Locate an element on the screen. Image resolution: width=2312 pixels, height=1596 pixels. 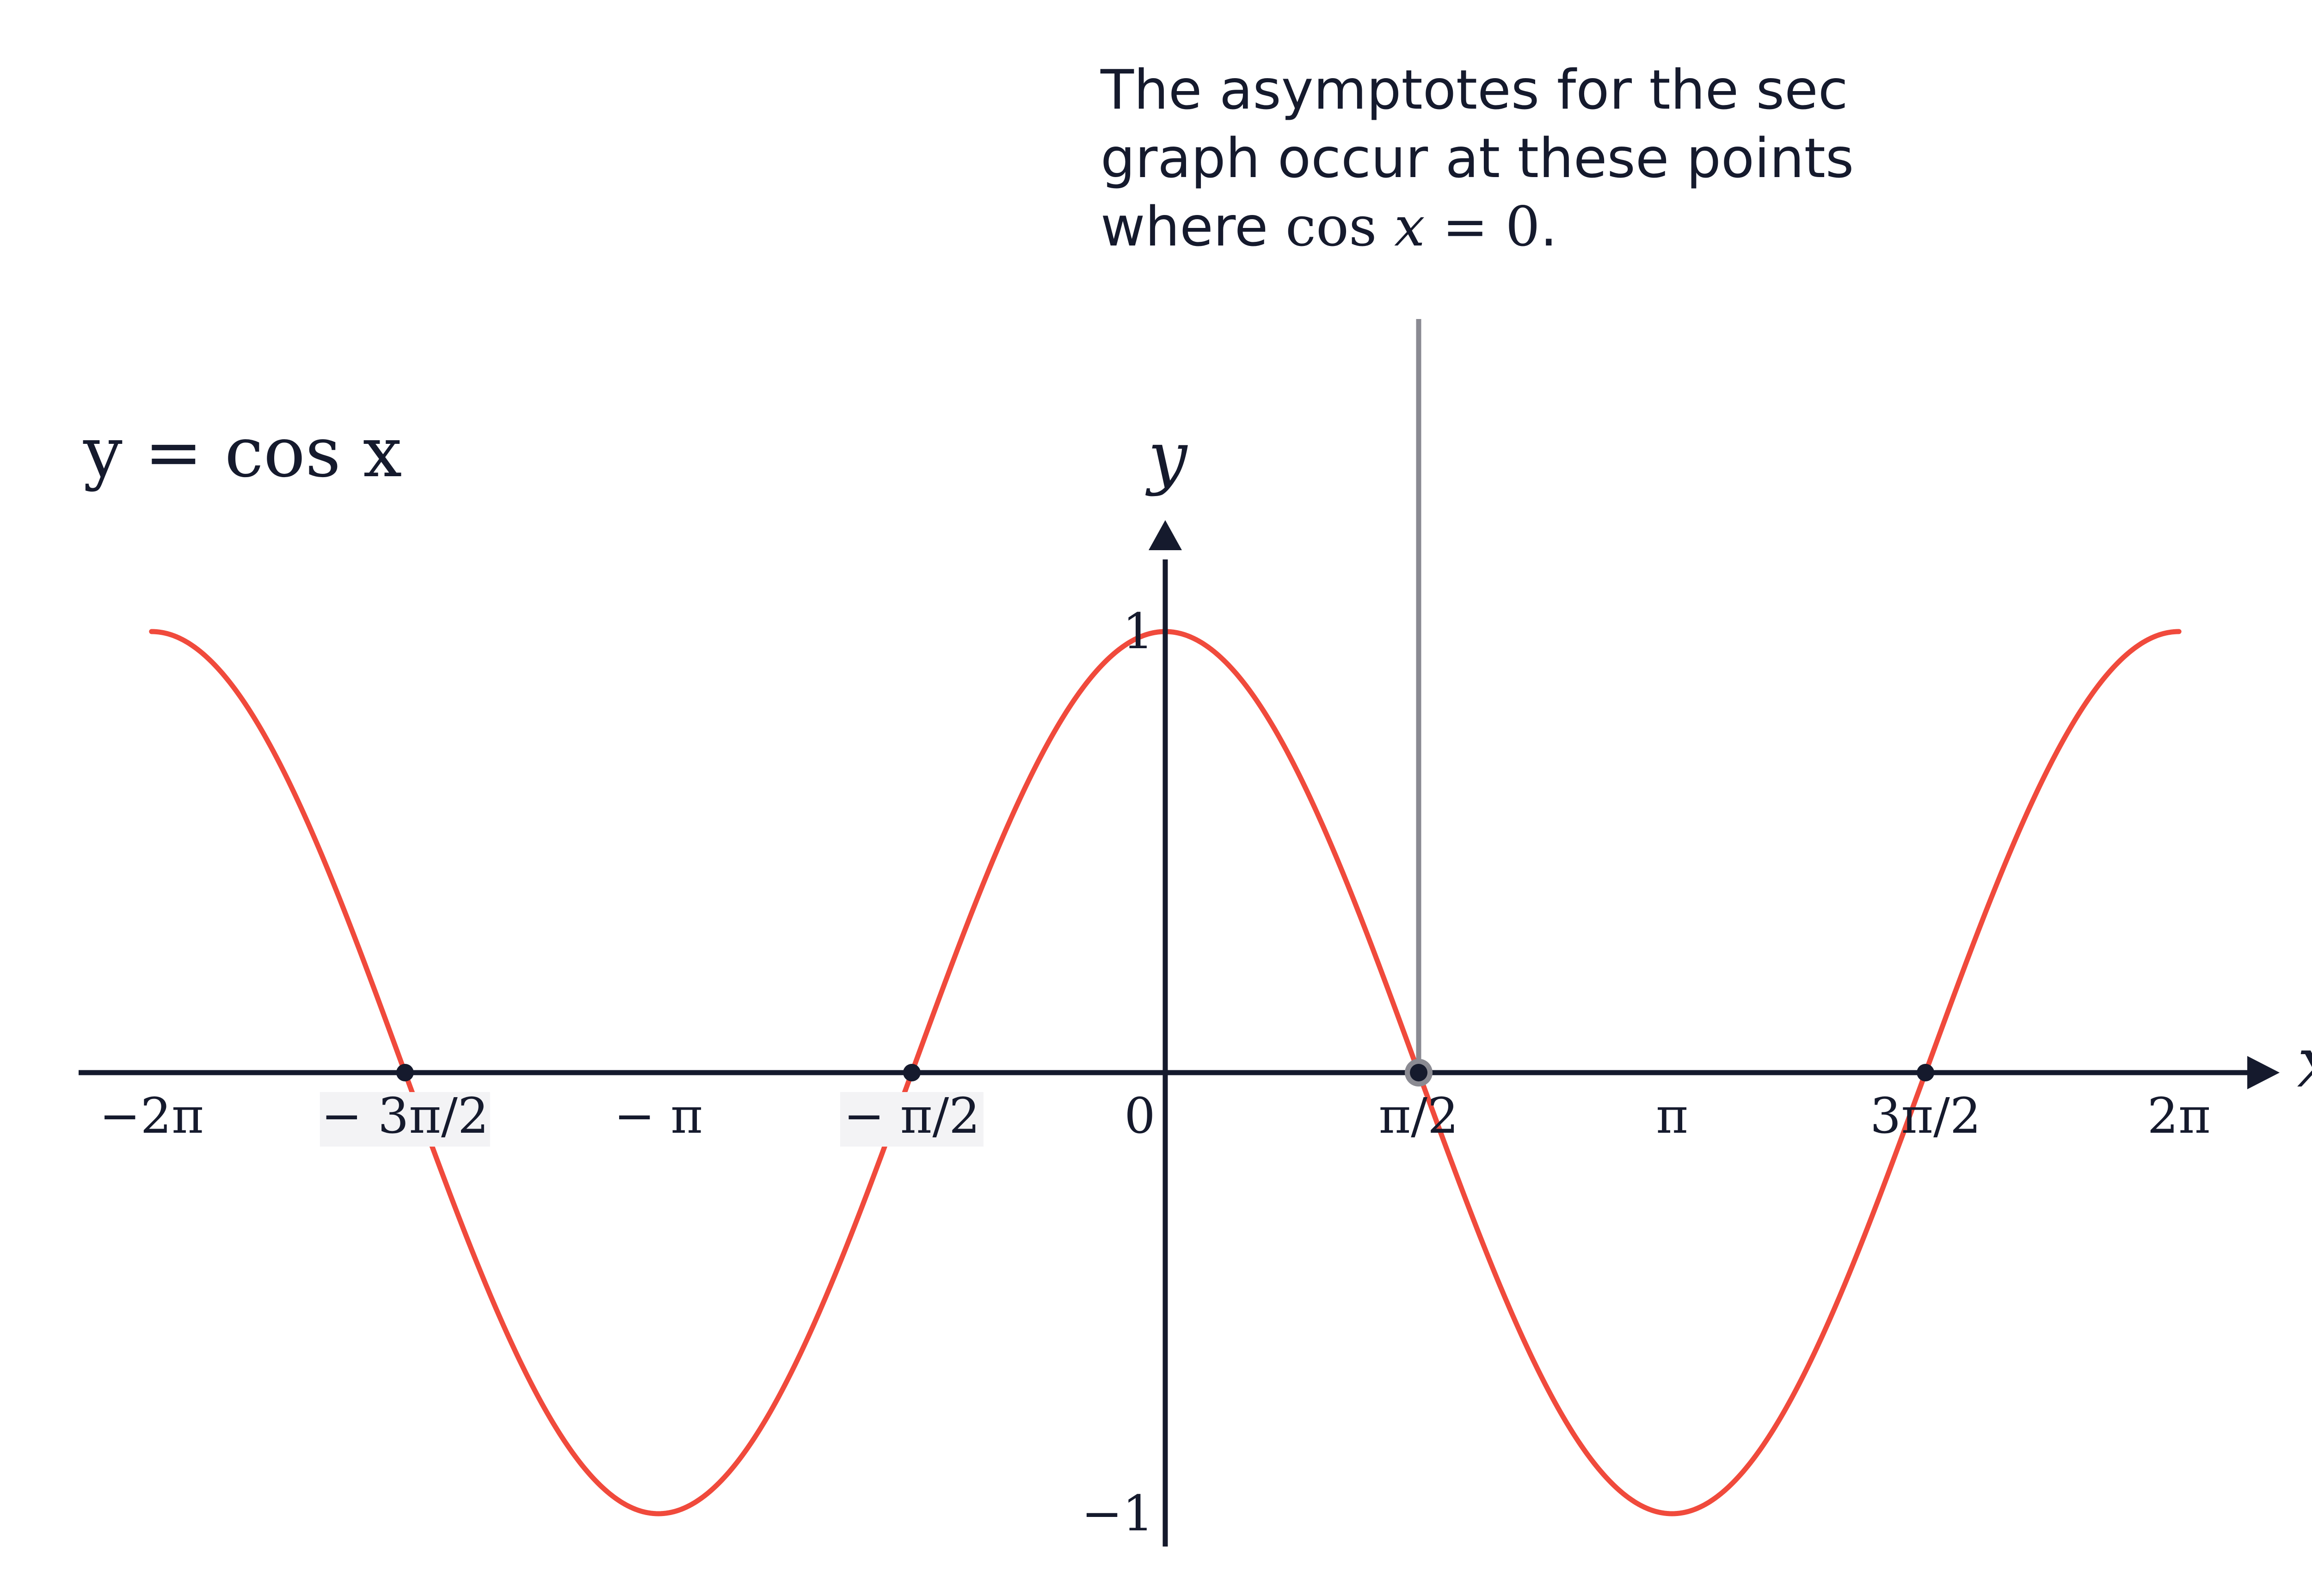
annotation-period: . is located at coordinates (1549, 226).